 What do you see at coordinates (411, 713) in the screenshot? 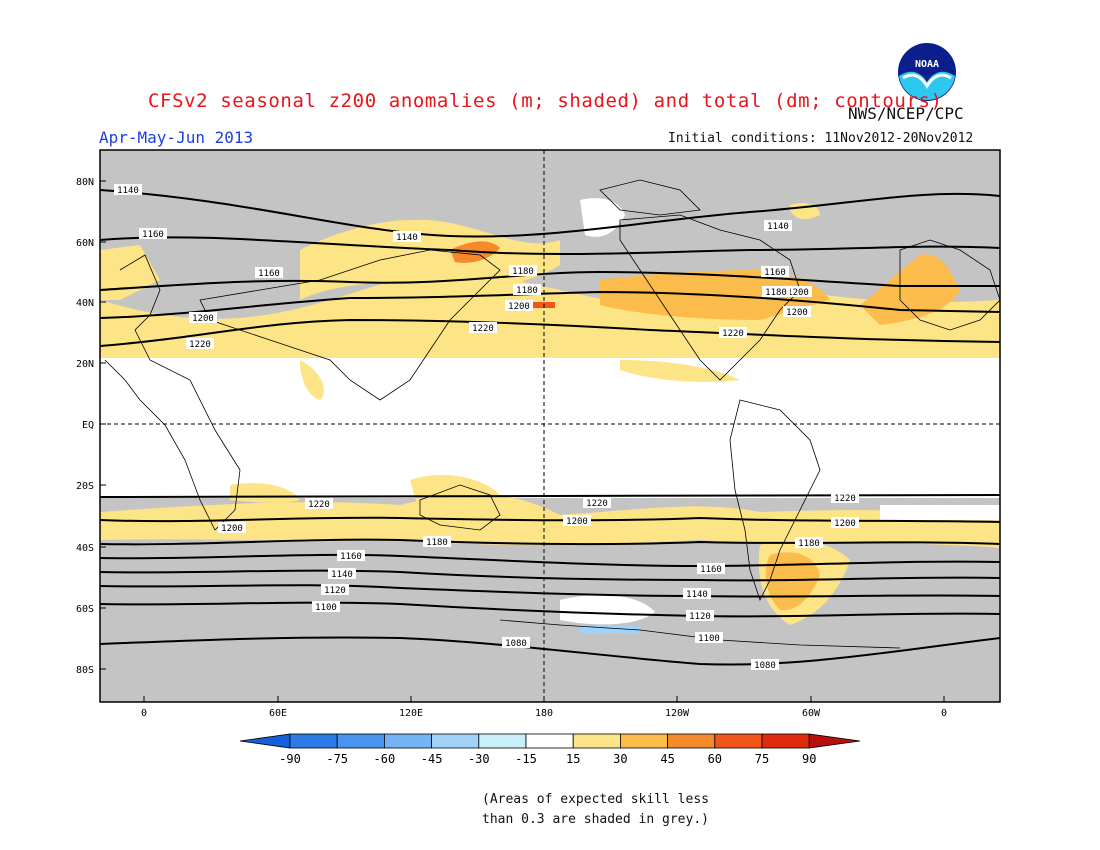
I see `lon-label: 120E` at bounding box center [411, 713].